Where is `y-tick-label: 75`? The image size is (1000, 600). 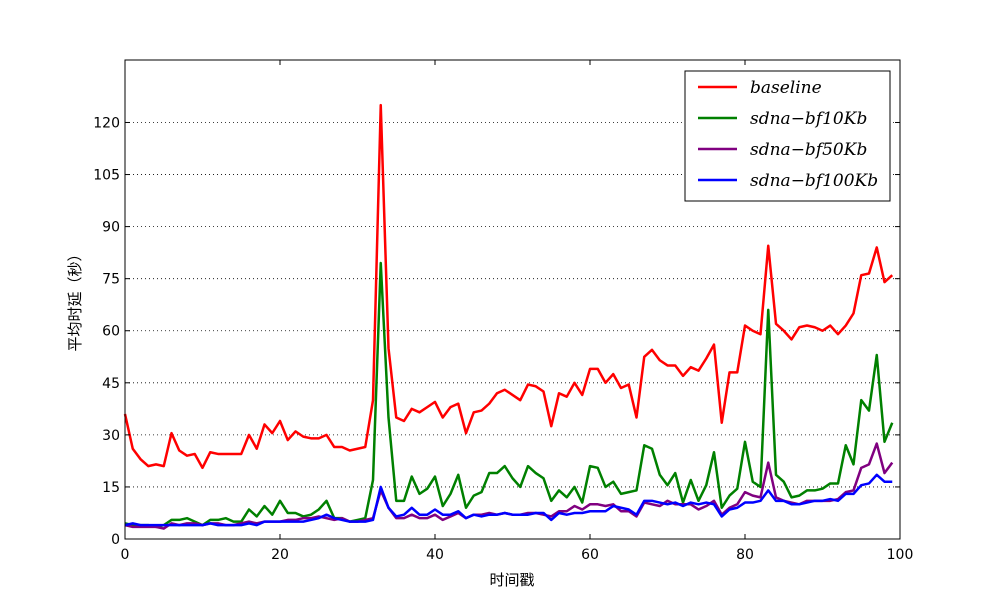 y-tick-label: 75 is located at coordinates (111, 280).